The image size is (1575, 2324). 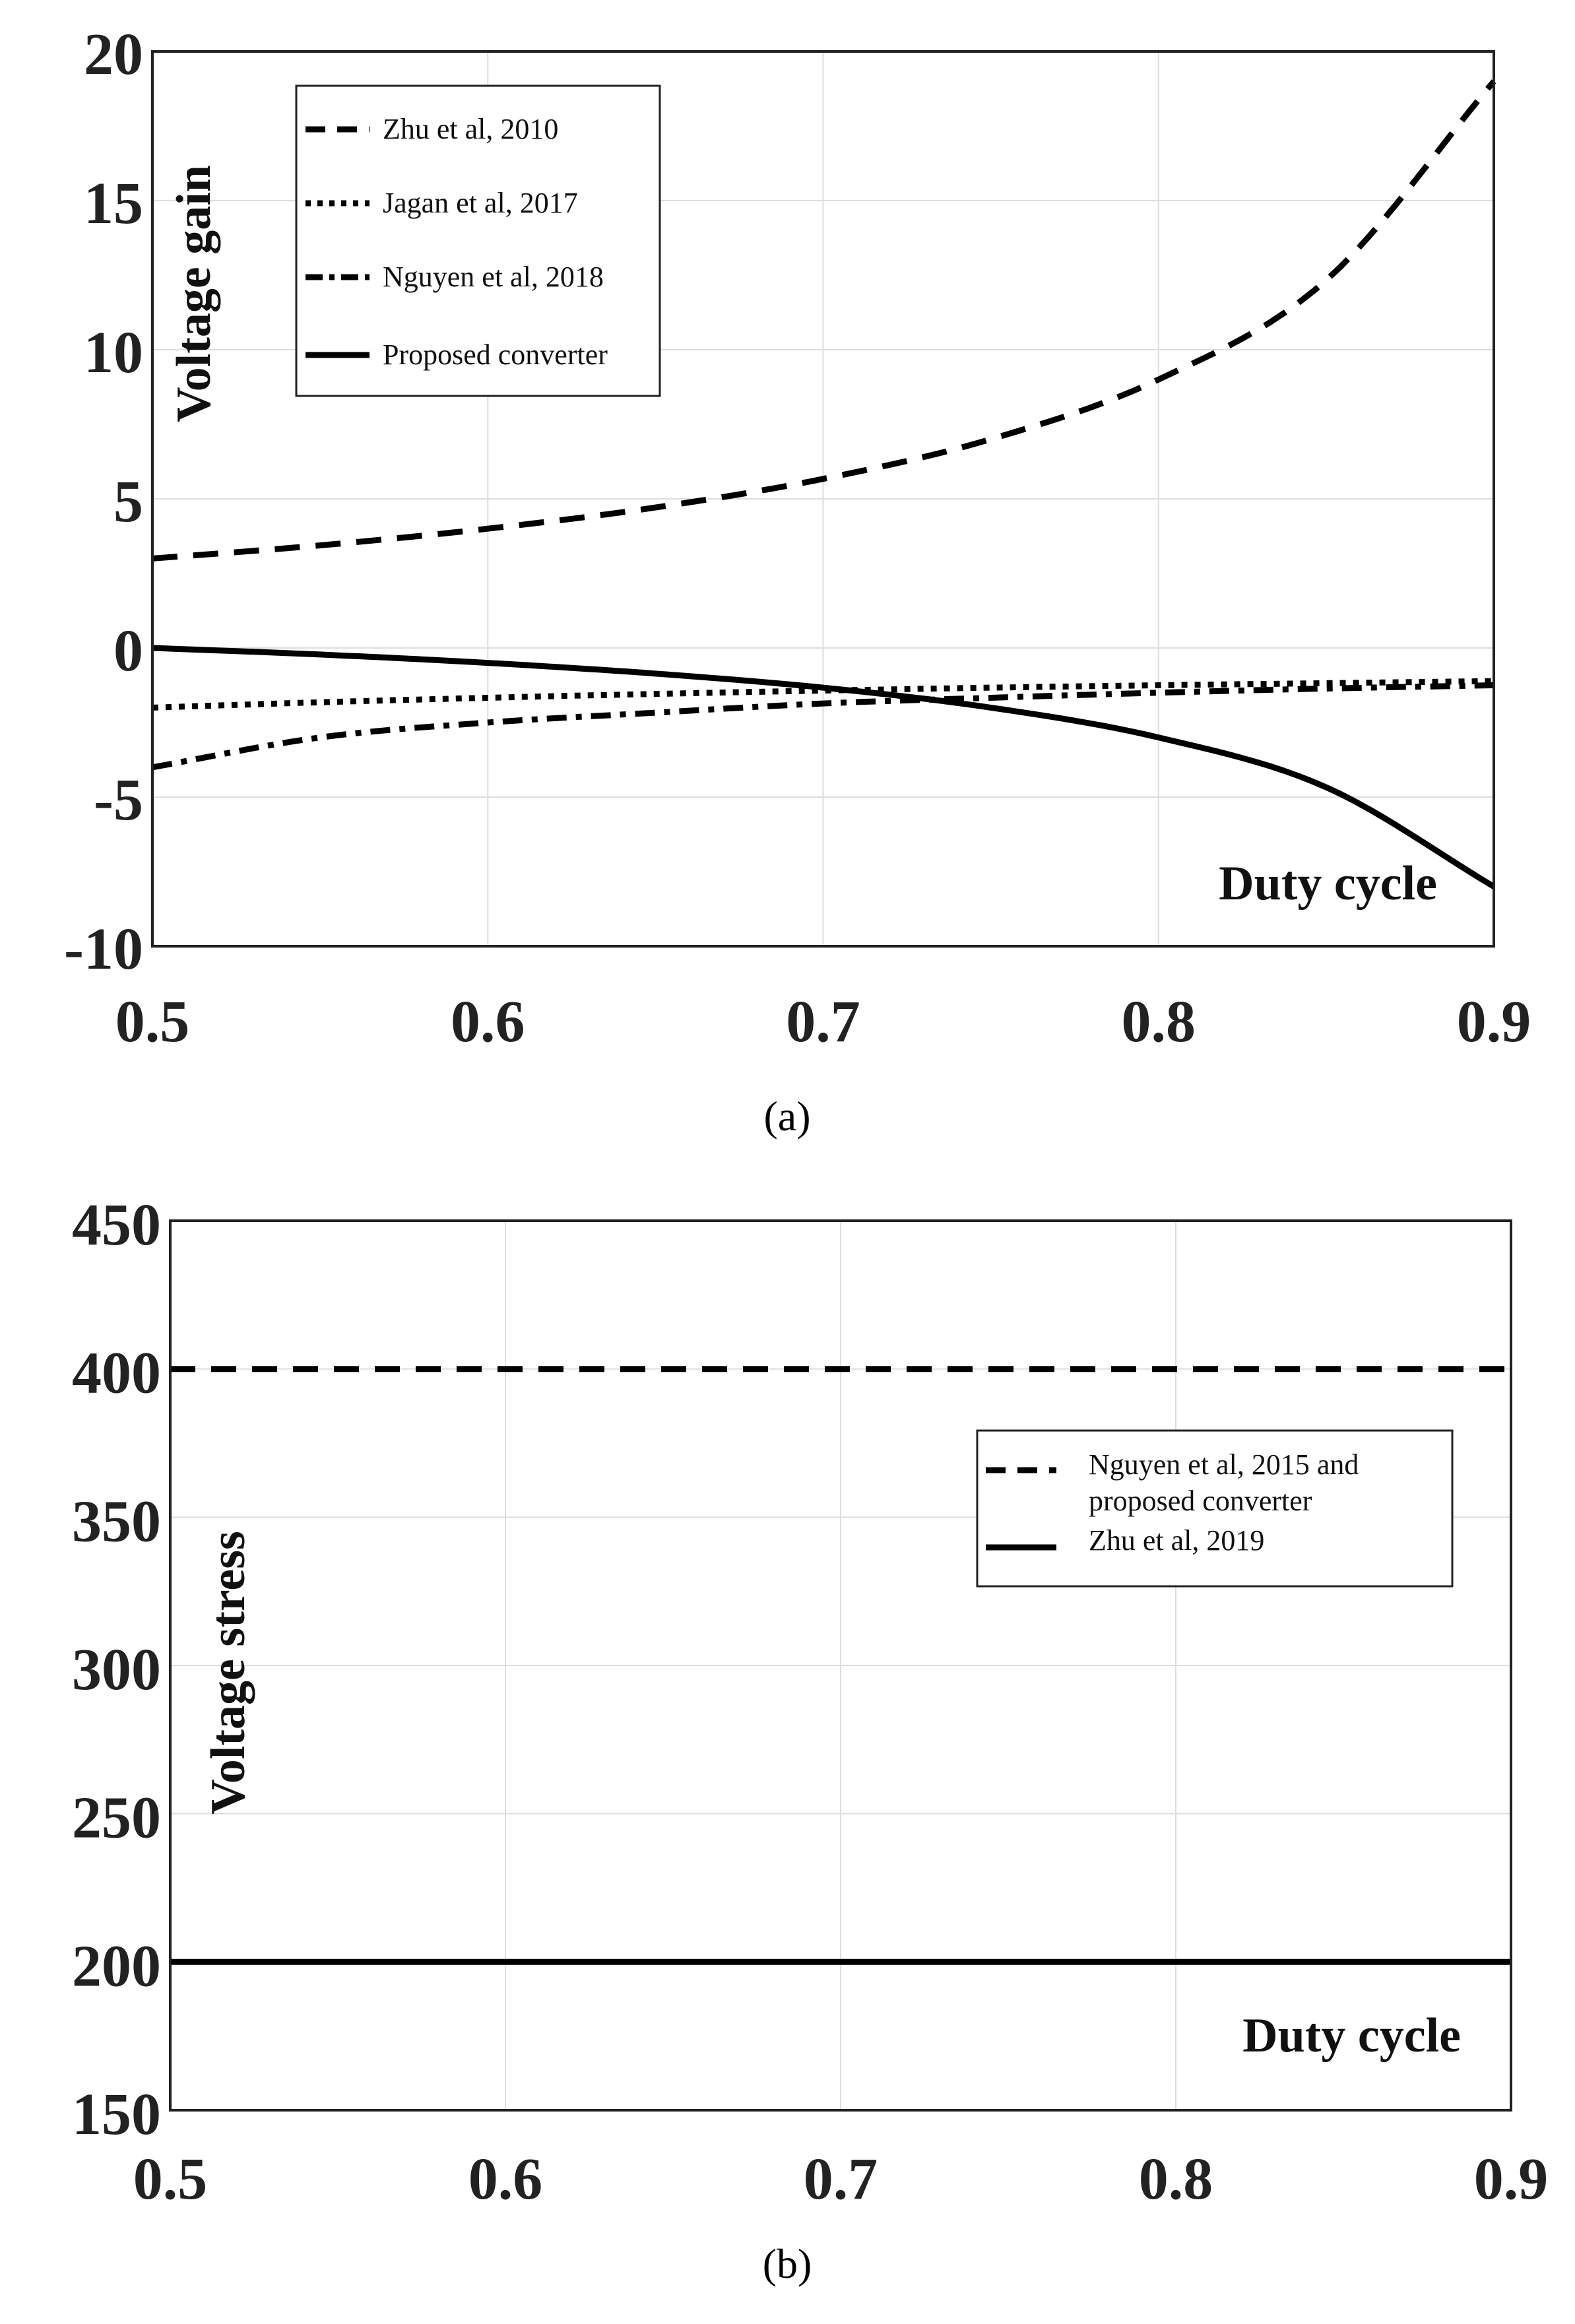 I want to click on series-line-proposed-converter, so click(x=824, y=767).